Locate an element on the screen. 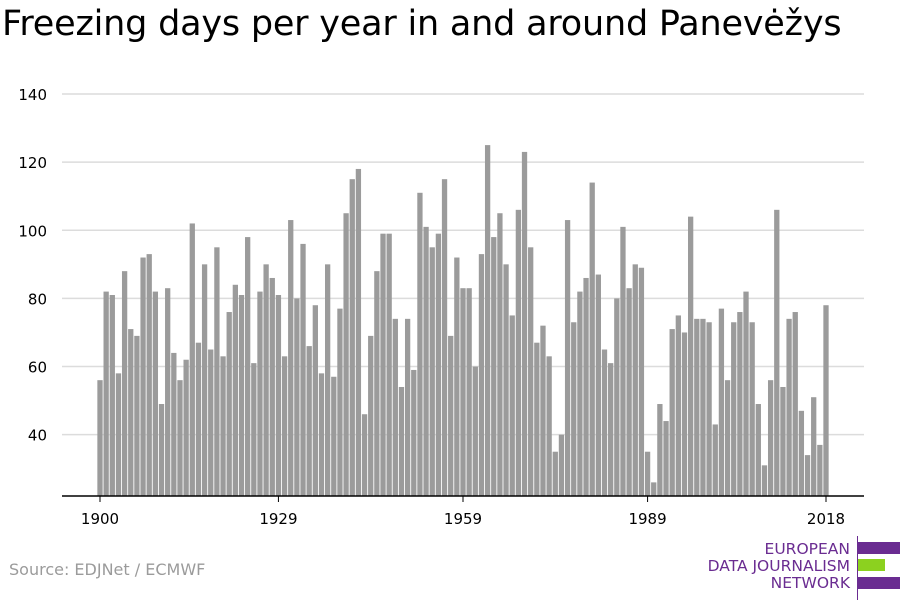  x-tick-label: 2018 is located at coordinates (826, 519).